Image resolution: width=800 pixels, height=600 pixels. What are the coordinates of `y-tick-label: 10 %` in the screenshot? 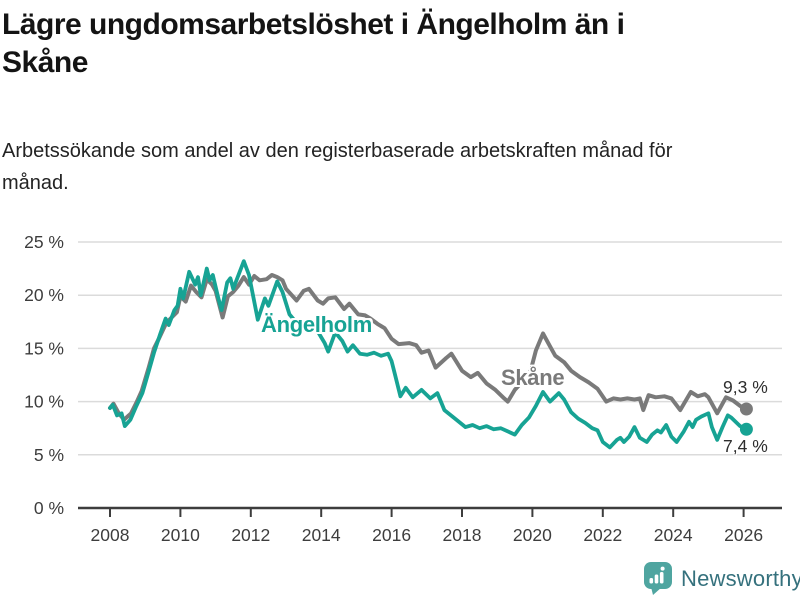 It's located at (44, 402).